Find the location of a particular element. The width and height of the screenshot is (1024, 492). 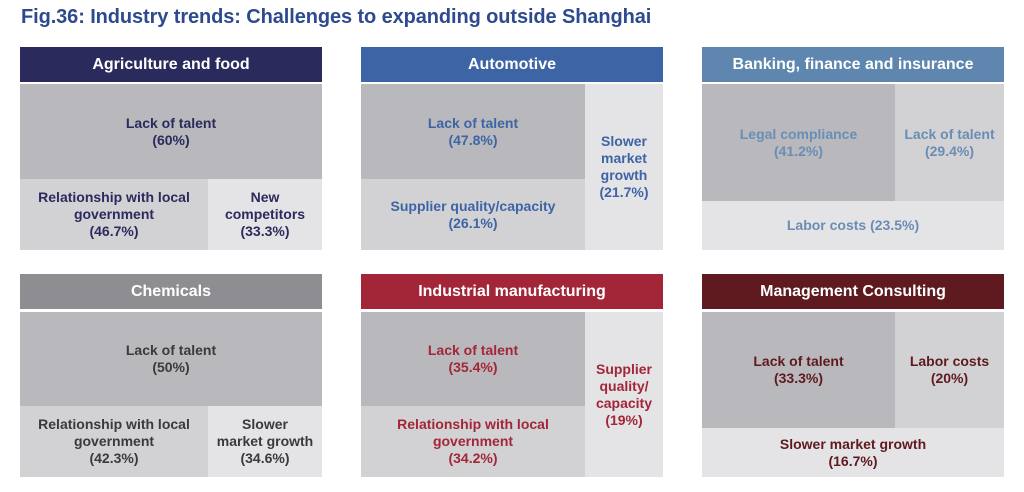

cell-value: (42.3%) is located at coordinates (114, 458).